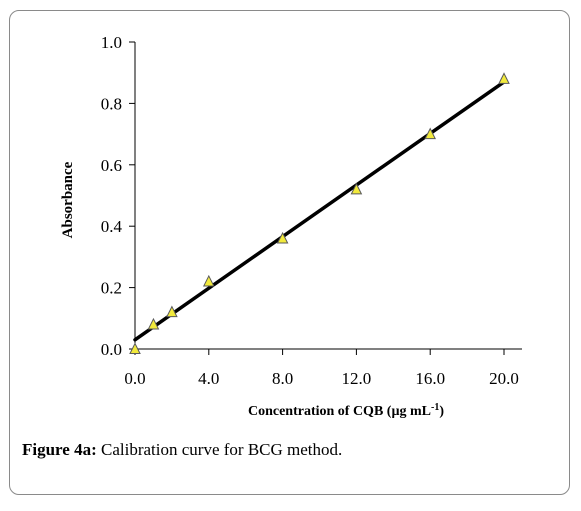 This screenshot has height=511, width=581. Describe the element at coordinates (435, 407) in the screenshot. I see `x-axis-label-superscript: -1` at that location.